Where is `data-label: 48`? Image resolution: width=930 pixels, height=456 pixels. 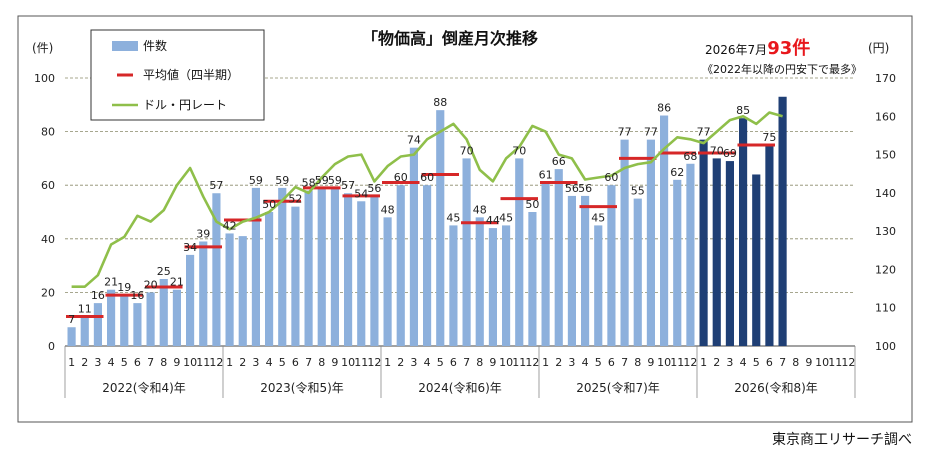
data-label: 48 is located at coordinates (480, 209).